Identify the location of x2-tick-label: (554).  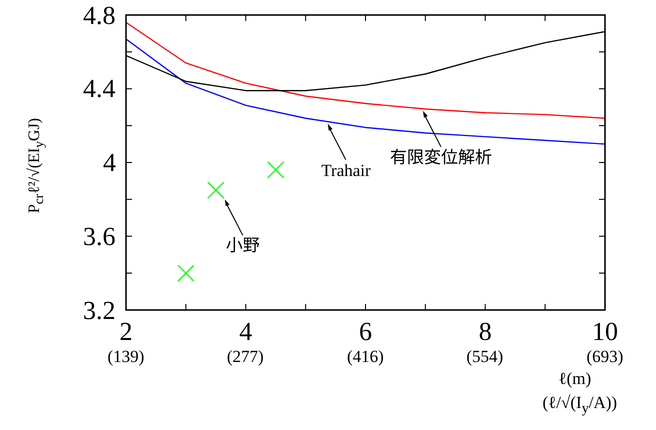
(485, 356).